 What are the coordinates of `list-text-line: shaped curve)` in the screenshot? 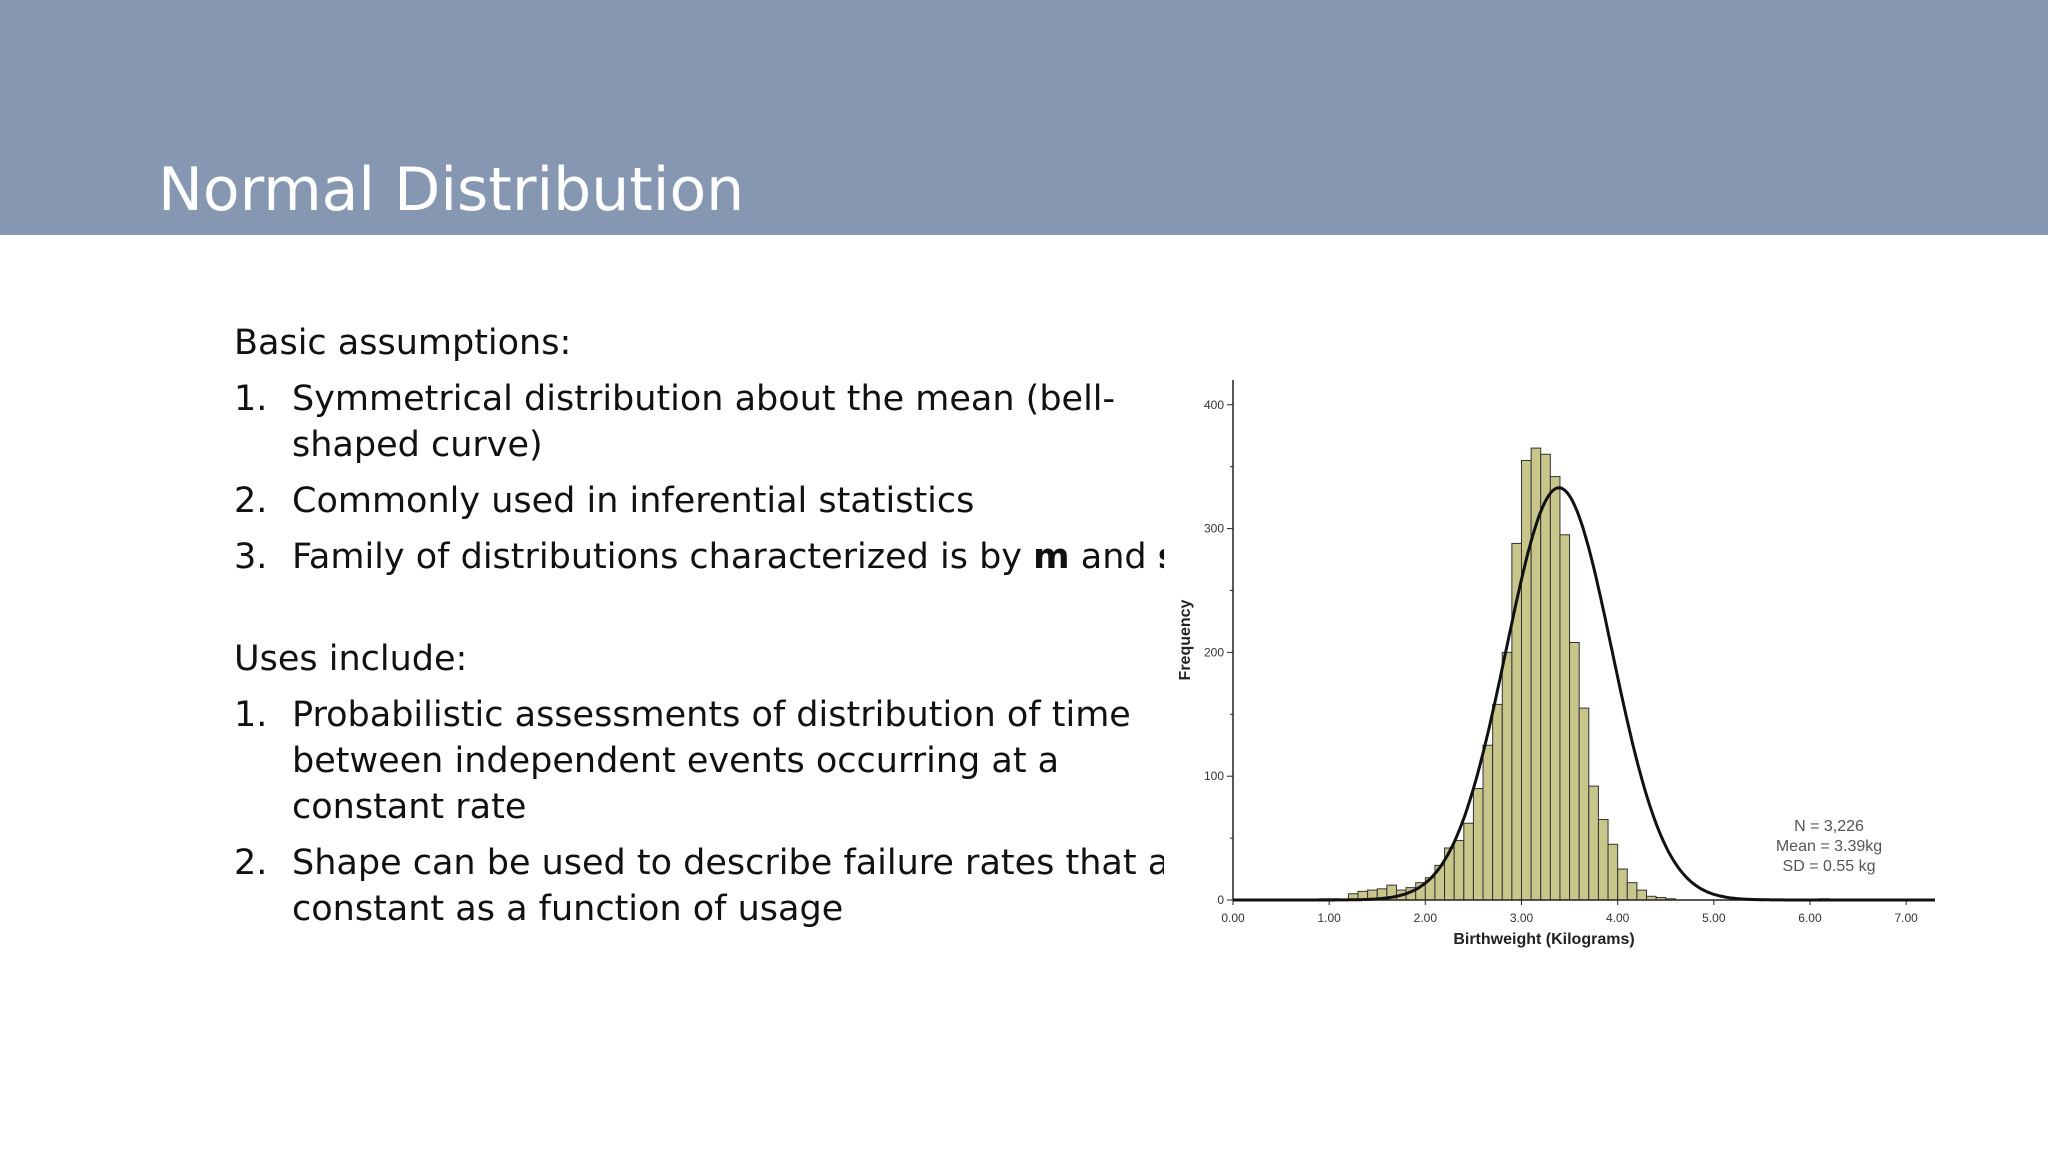 It's located at (417, 445).